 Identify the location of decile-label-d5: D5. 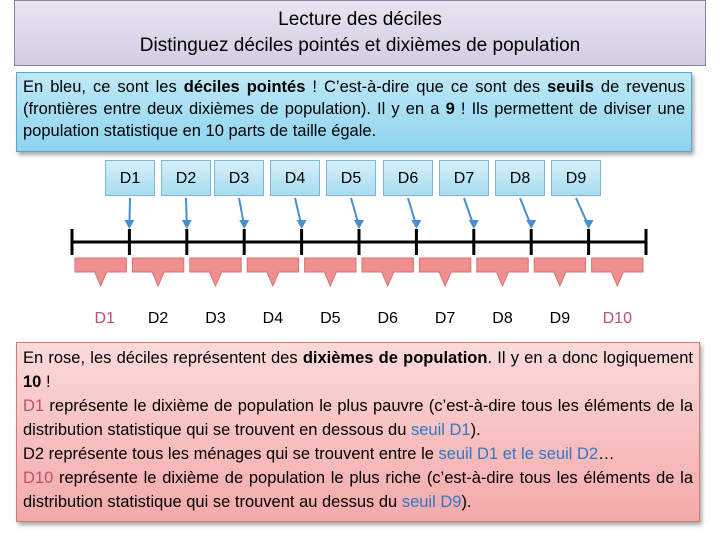
(351, 178).